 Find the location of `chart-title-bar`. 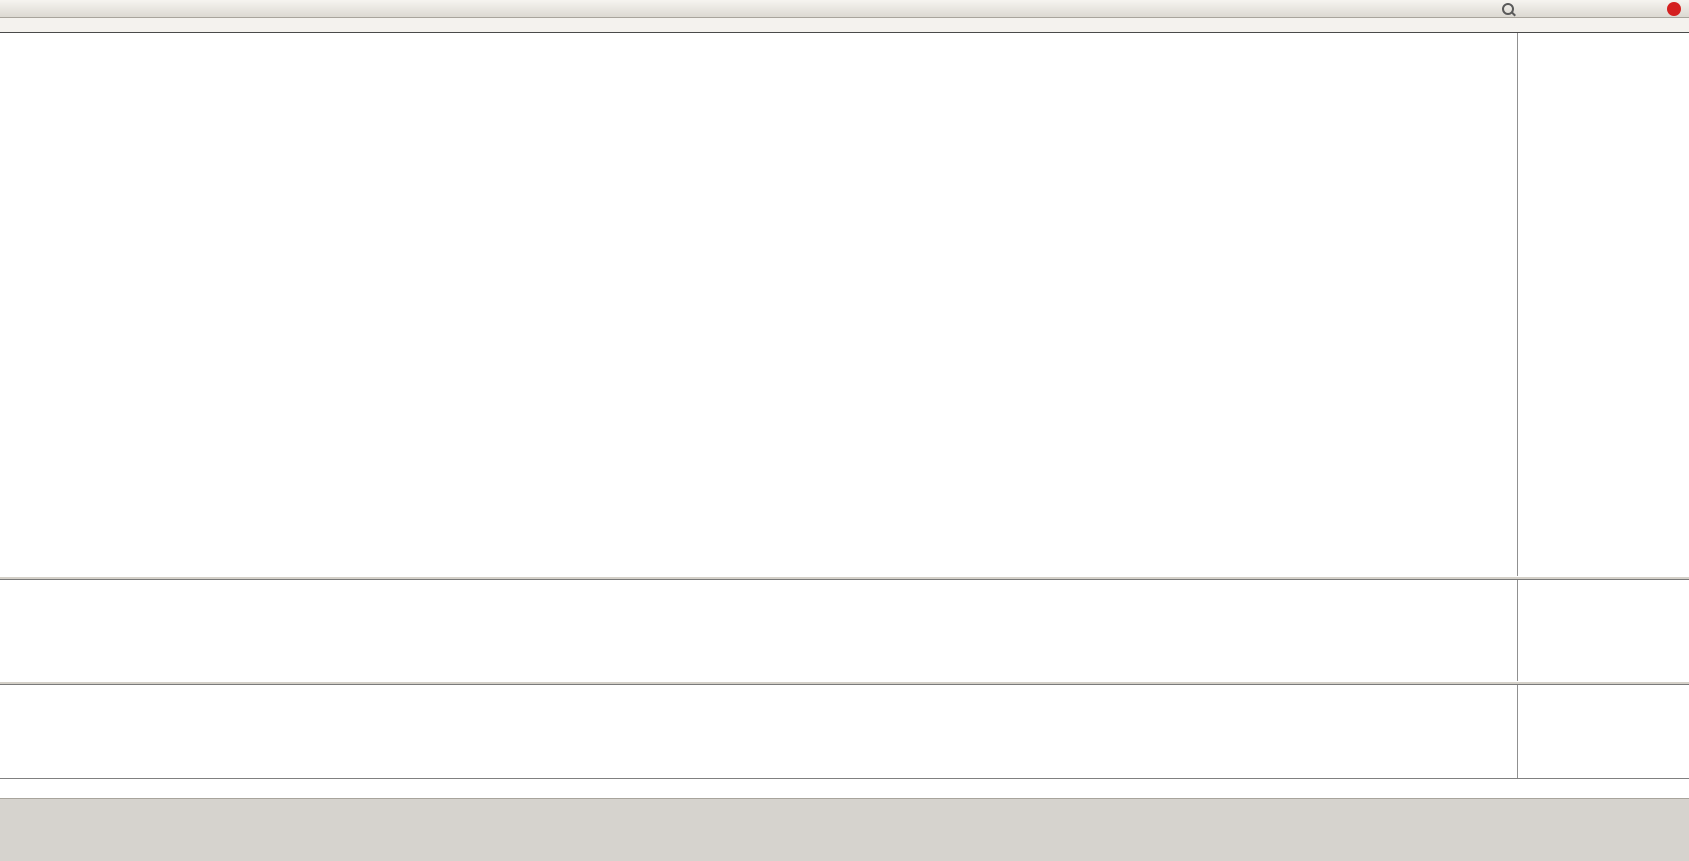

chart-title-bar is located at coordinates (844, 25).